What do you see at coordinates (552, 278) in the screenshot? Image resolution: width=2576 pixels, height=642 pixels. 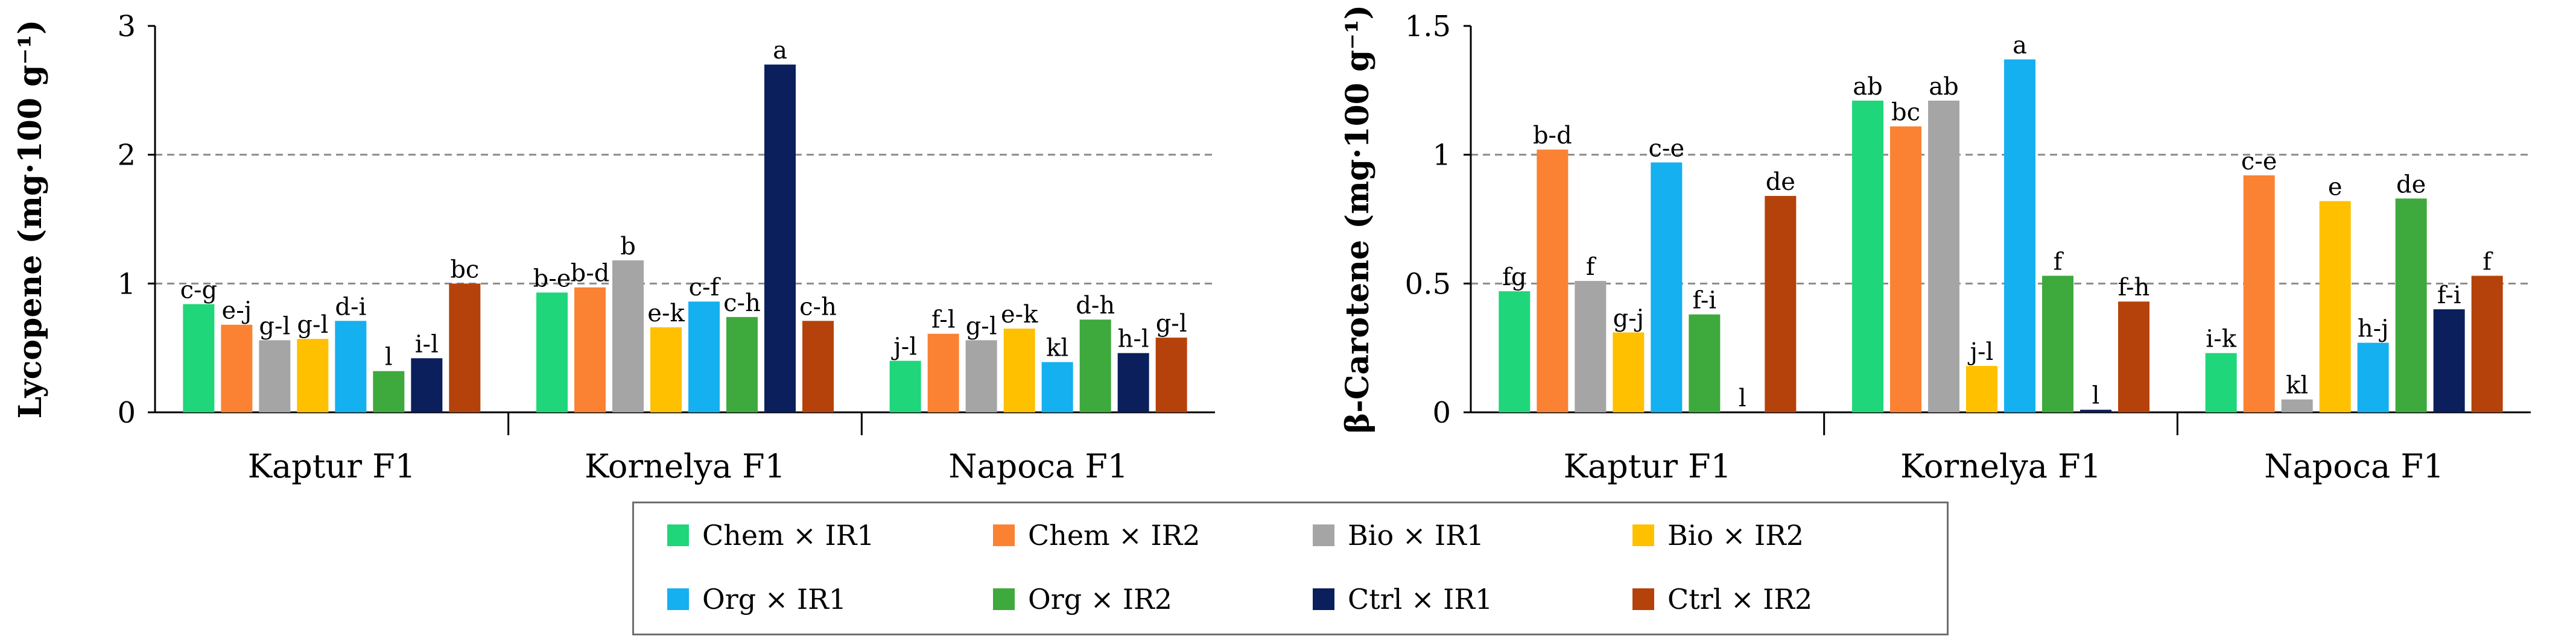 I see `bar-significance-label: b-e` at bounding box center [552, 278].